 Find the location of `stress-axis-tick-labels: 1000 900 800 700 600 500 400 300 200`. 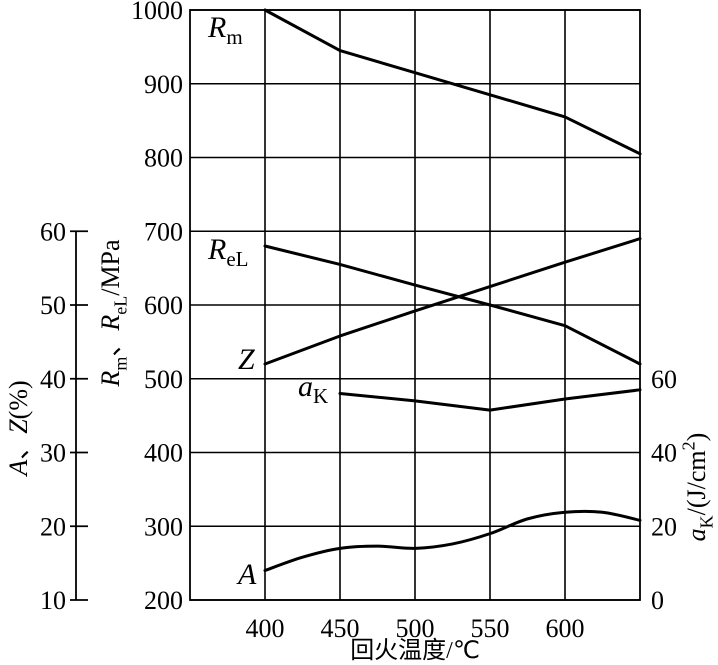

stress-axis-tick-labels: 1000 900 800 700 600 500 400 300 200 is located at coordinates (157, 307).